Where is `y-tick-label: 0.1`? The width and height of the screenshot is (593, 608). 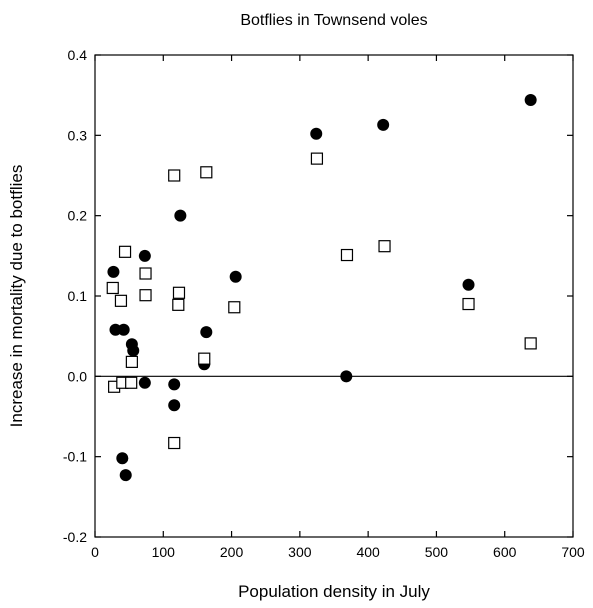 y-tick-label: 0.1 is located at coordinates (78, 296).